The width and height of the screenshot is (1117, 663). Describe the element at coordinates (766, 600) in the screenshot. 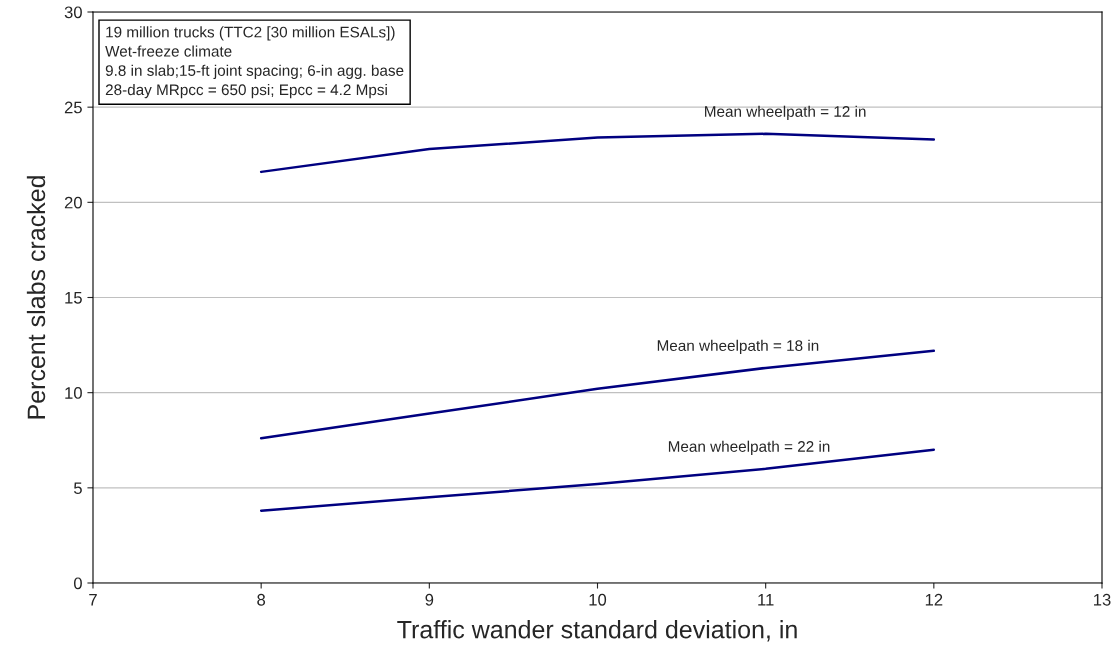

I see `x-tick-label: 11` at that location.